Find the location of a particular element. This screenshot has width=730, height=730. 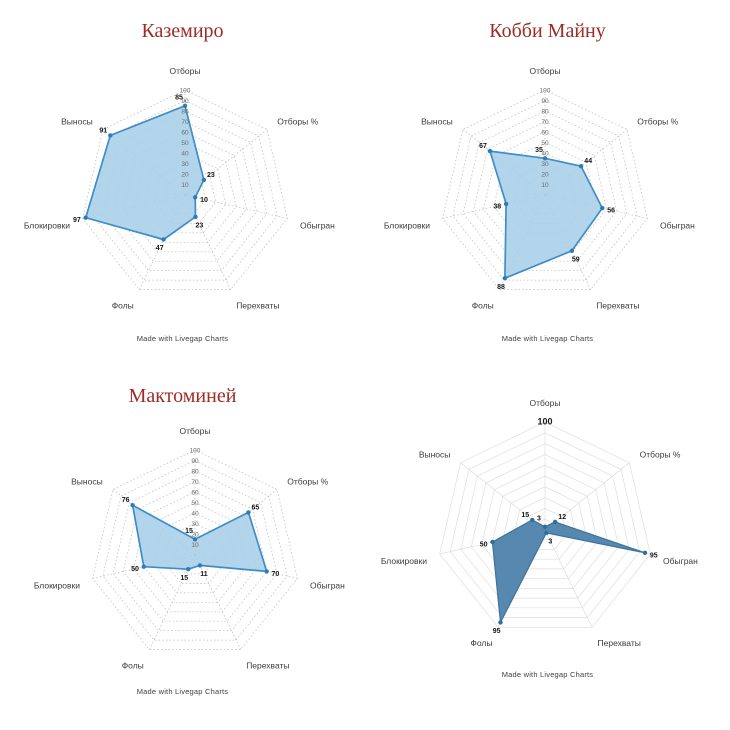

value-label: 88 is located at coordinates (501, 287).